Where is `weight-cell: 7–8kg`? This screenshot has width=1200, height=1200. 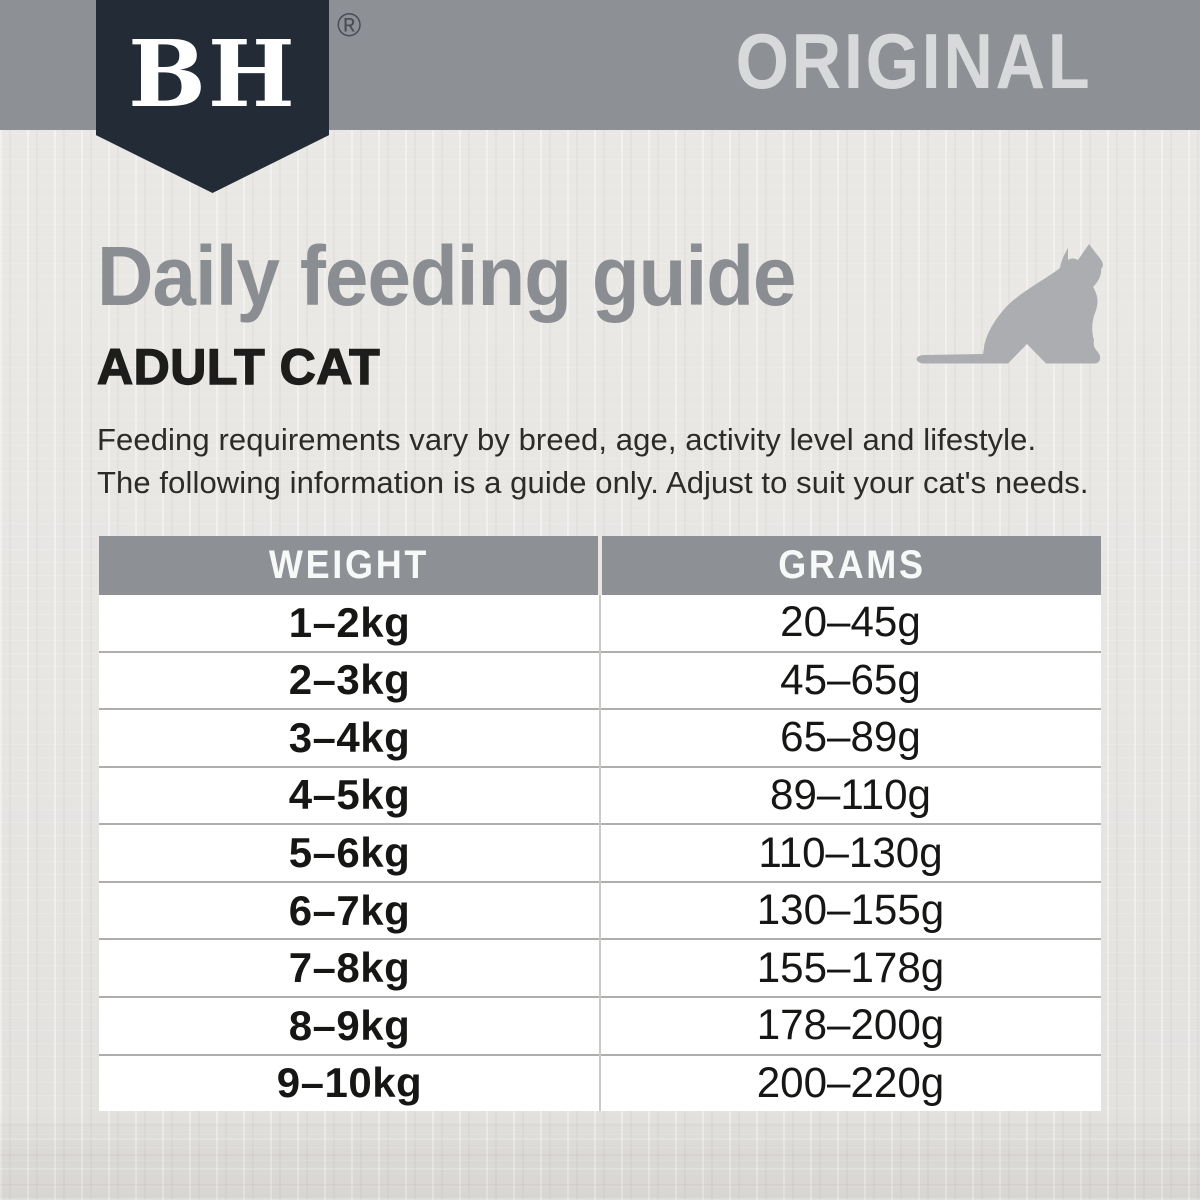 weight-cell: 7–8kg is located at coordinates (349, 968).